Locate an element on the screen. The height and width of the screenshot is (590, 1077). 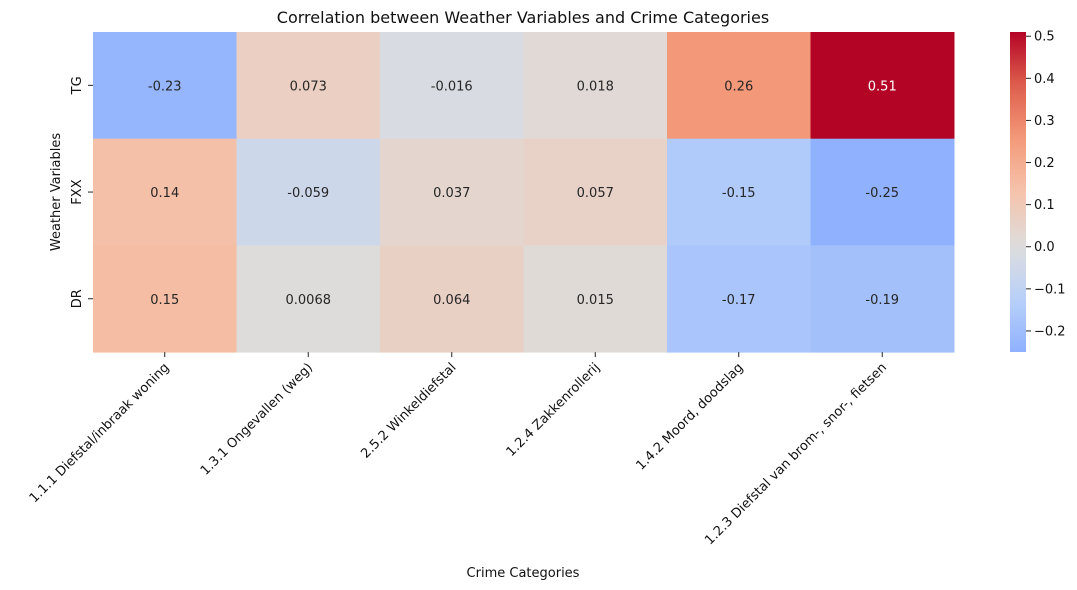
cell-value-label: 0.073 is located at coordinates (308, 86).